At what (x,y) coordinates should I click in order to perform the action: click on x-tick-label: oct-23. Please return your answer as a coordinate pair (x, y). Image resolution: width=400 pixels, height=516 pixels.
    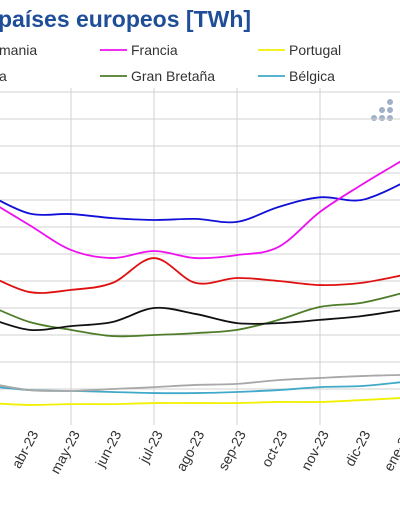
    Looking at the image, I should click on (274, 448).